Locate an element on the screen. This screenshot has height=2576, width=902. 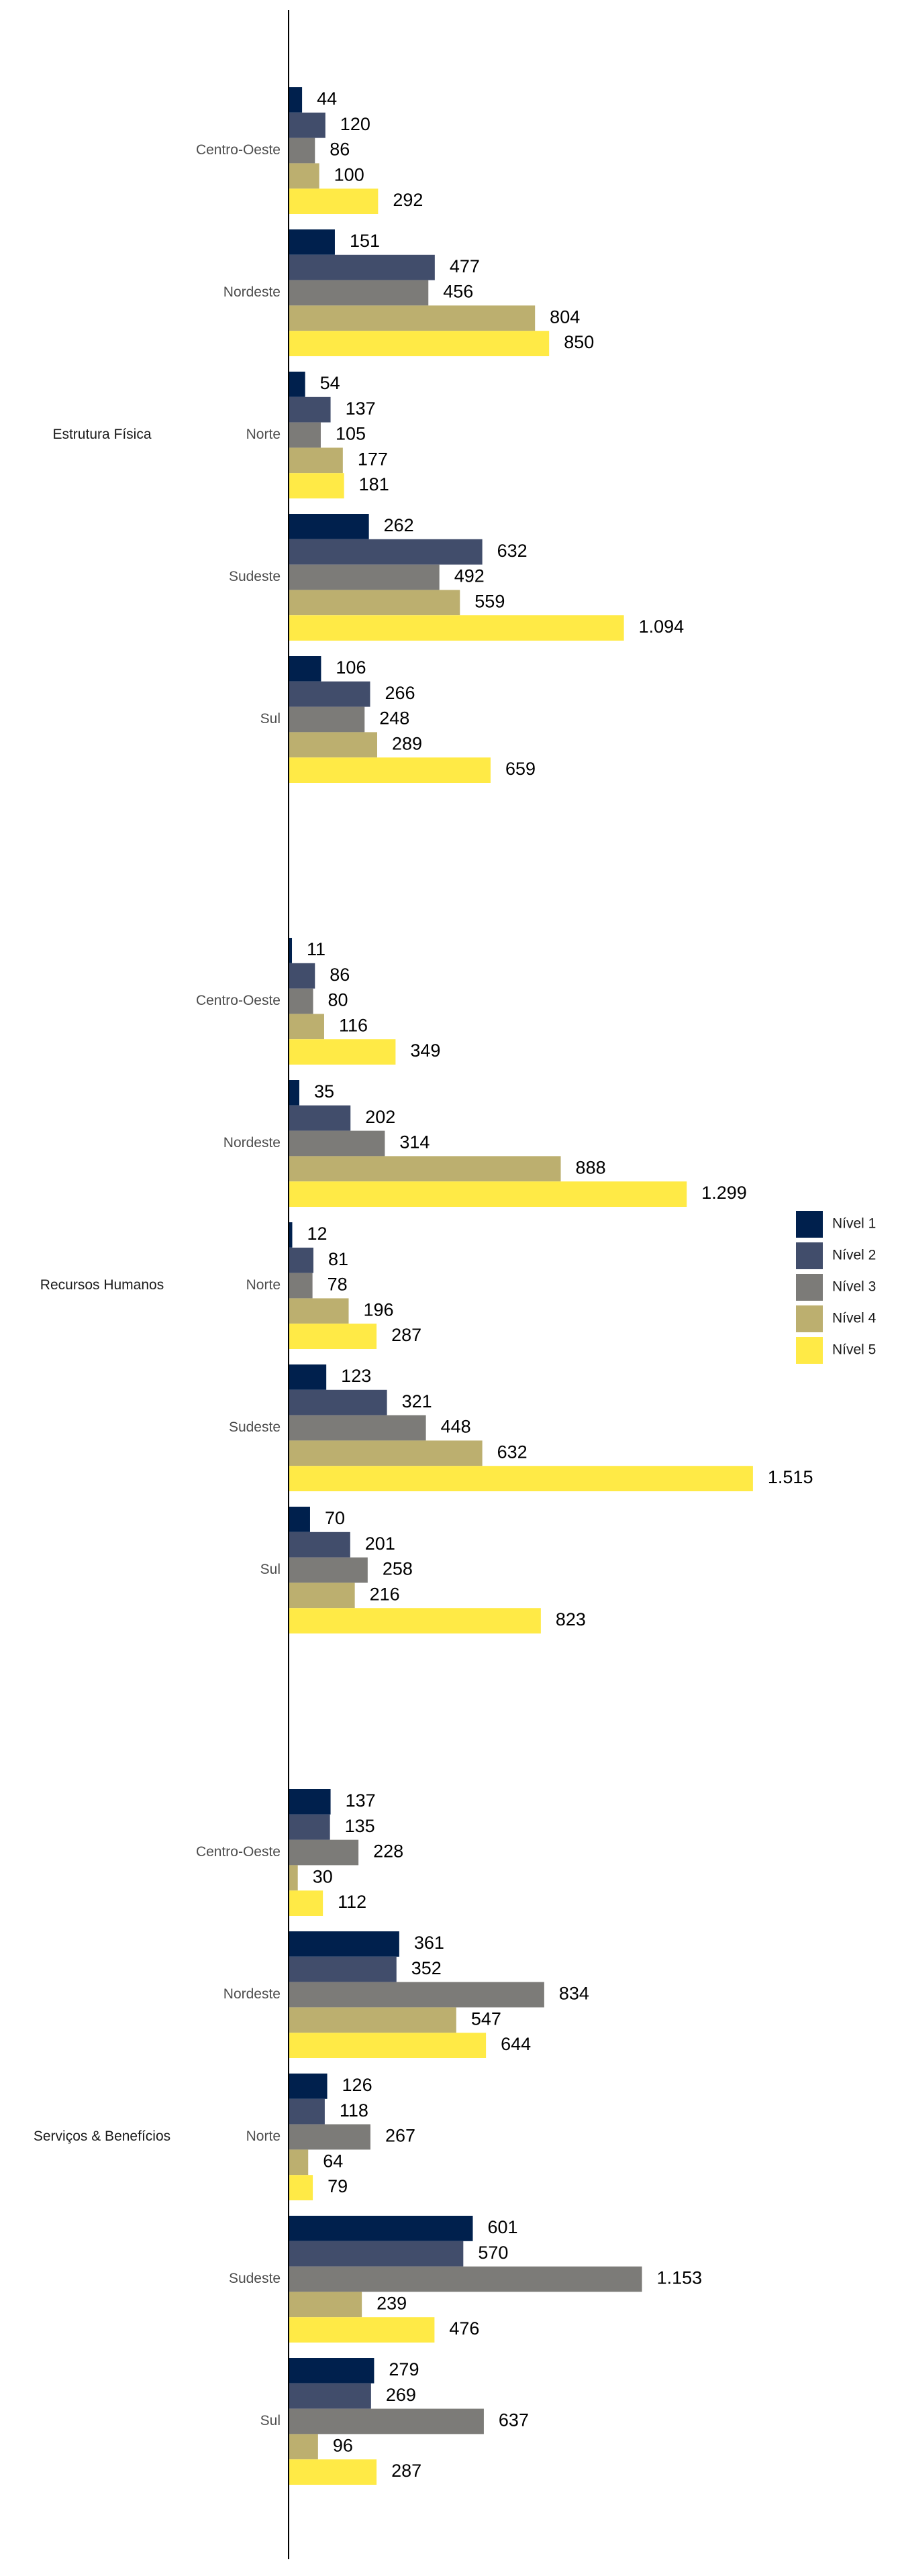
data-label: 279 is located at coordinates (404, 2369).